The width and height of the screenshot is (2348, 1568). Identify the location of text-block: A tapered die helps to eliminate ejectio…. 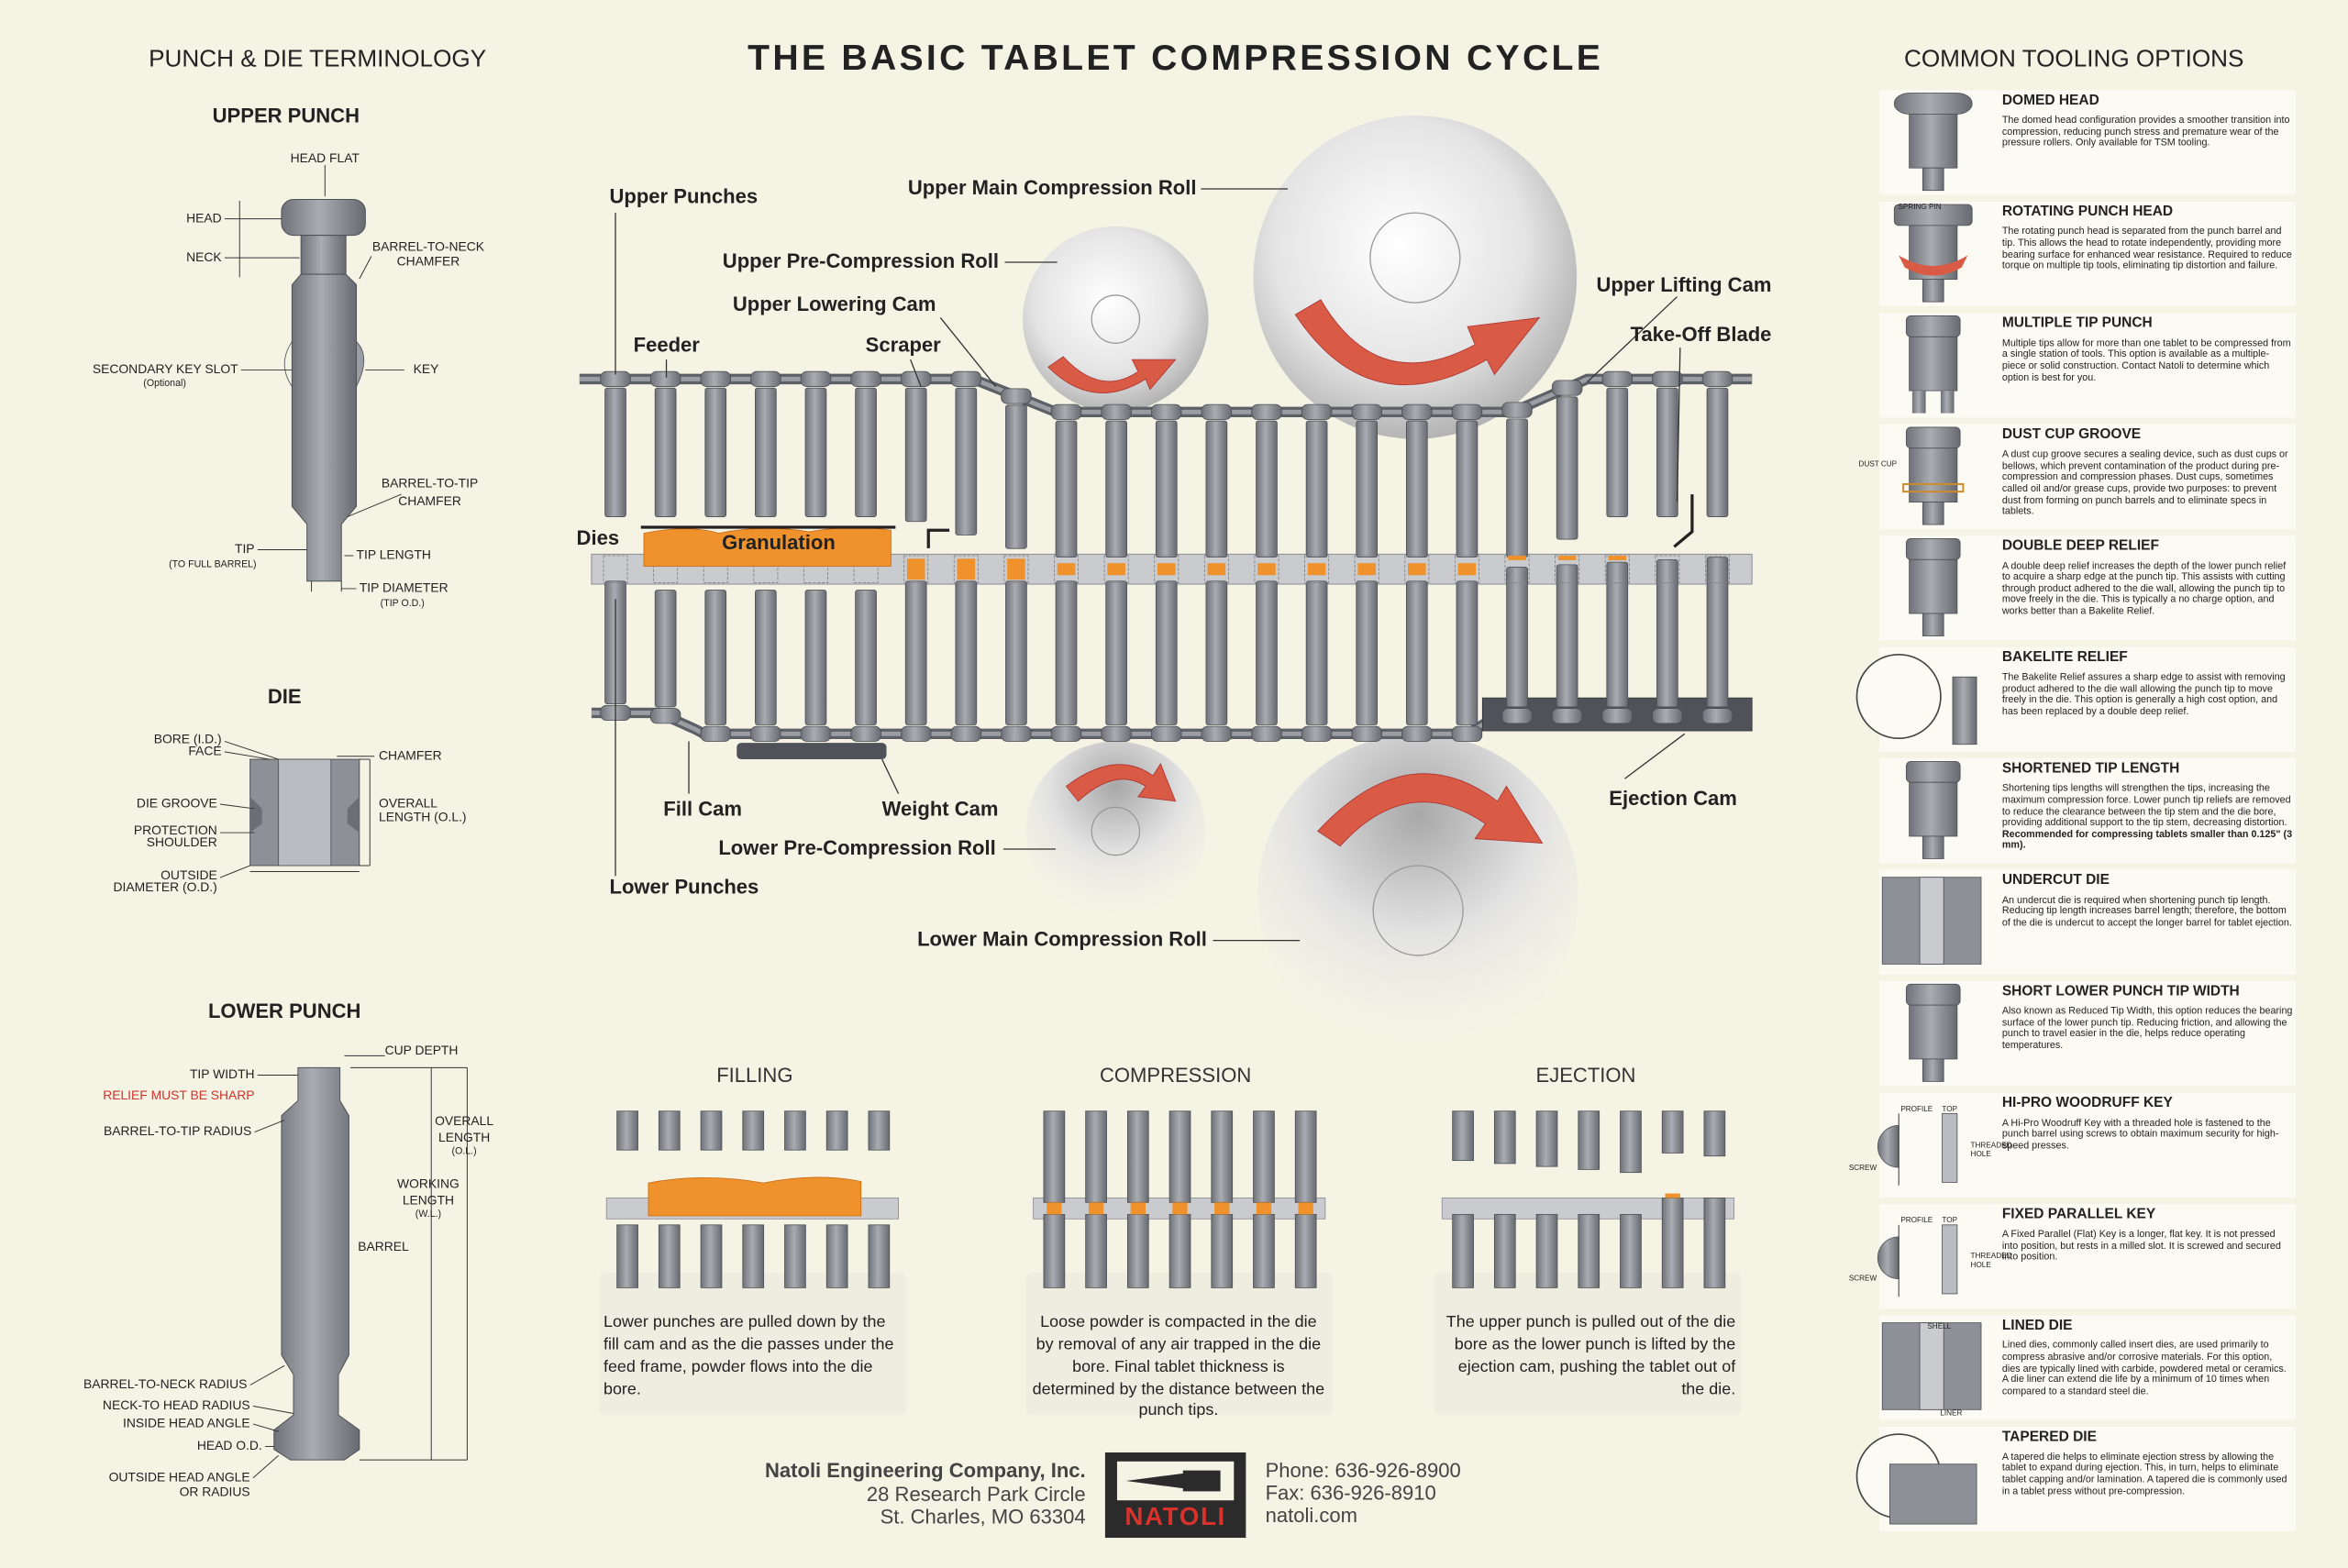
(2147, 1474).